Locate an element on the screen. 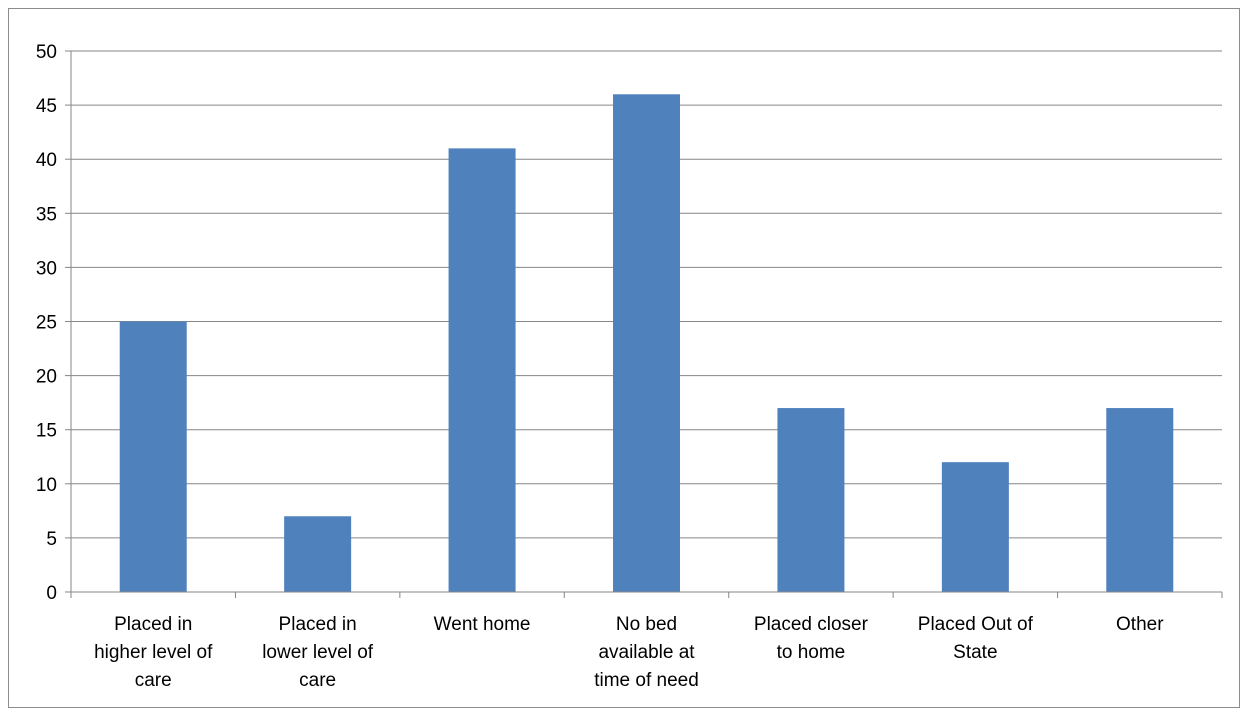 The height and width of the screenshot is (708, 1250). y-tick-label: 20 is located at coordinates (46, 377).